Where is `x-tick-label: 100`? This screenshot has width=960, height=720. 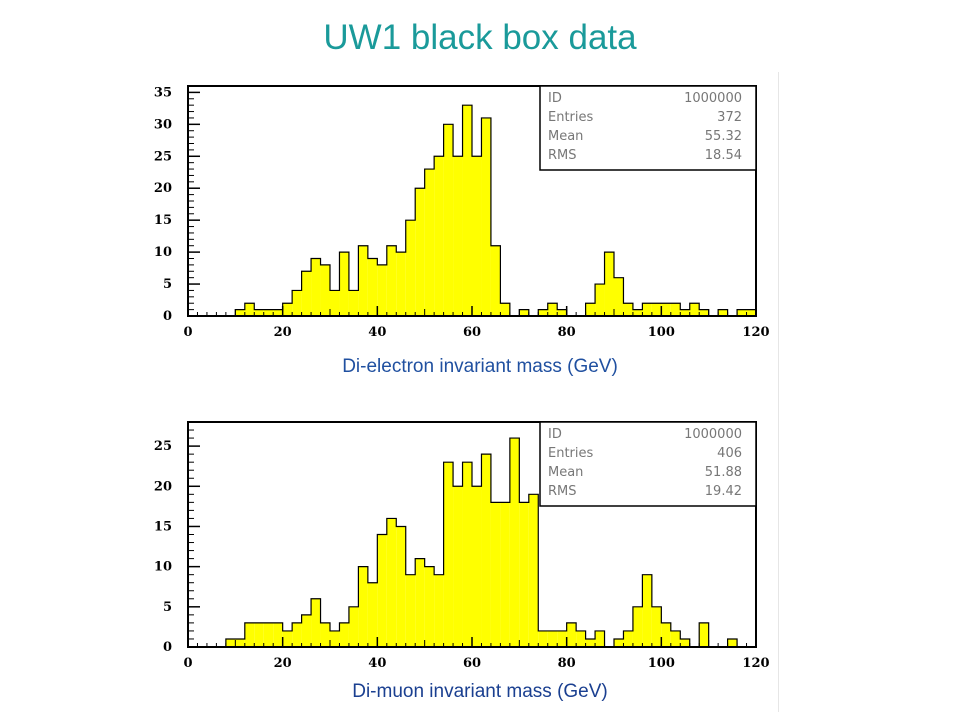 x-tick-label: 100 is located at coordinates (661, 663).